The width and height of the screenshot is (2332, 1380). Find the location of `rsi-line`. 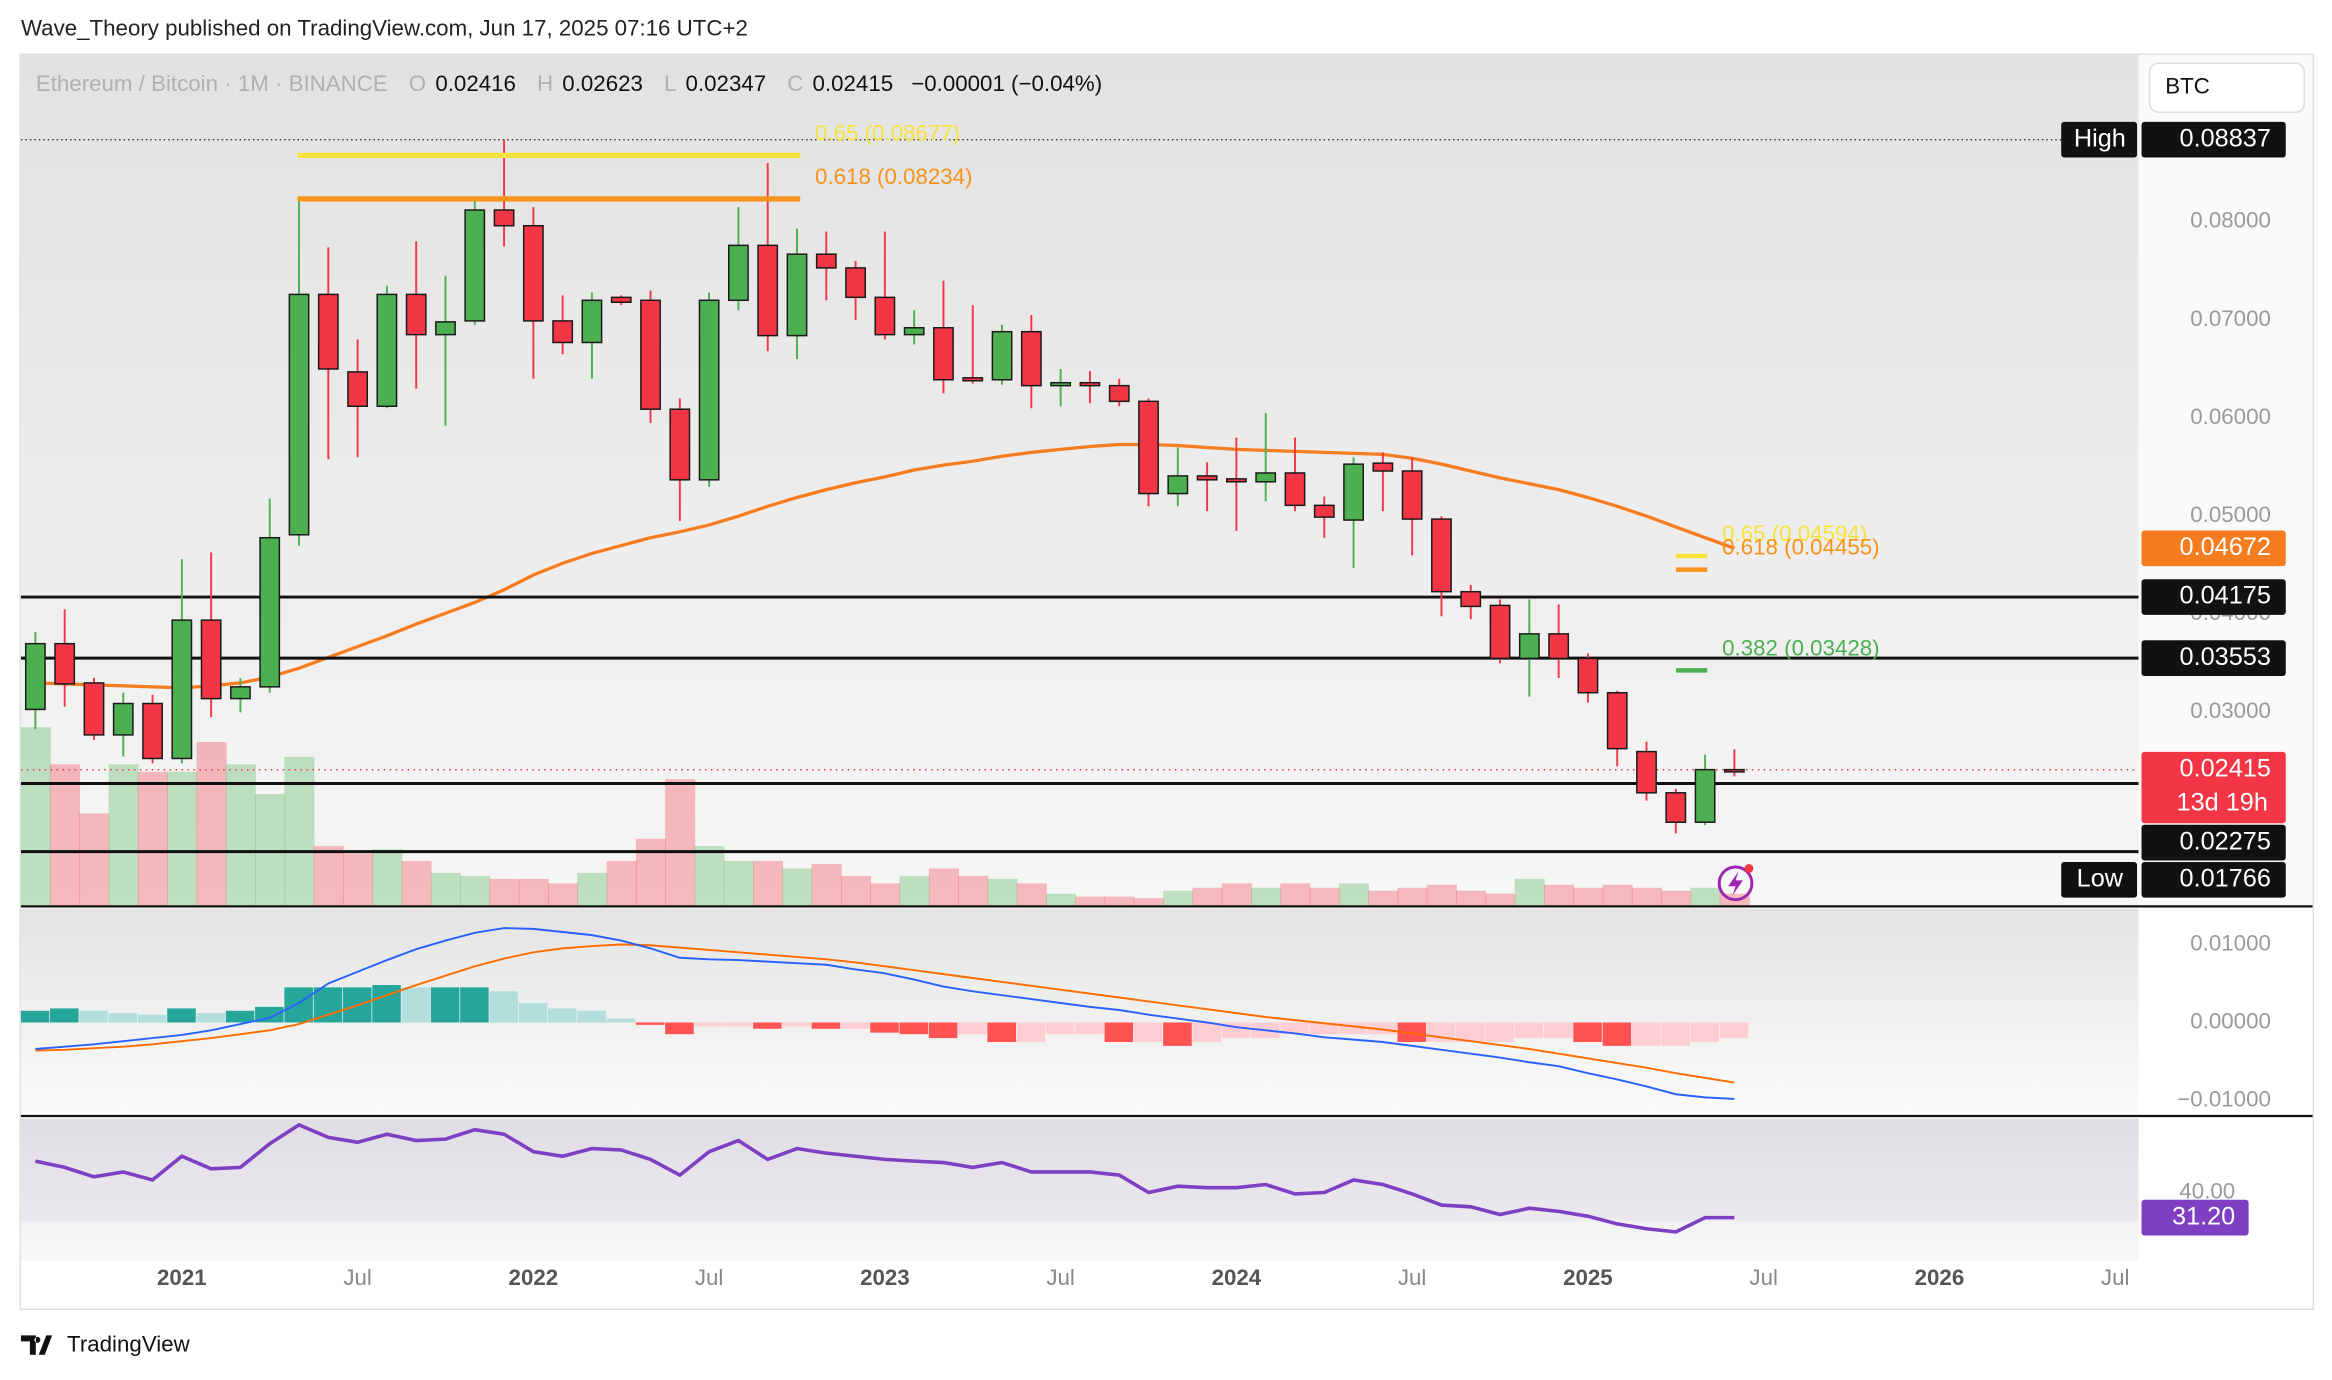

rsi-line is located at coordinates (885, 1178).